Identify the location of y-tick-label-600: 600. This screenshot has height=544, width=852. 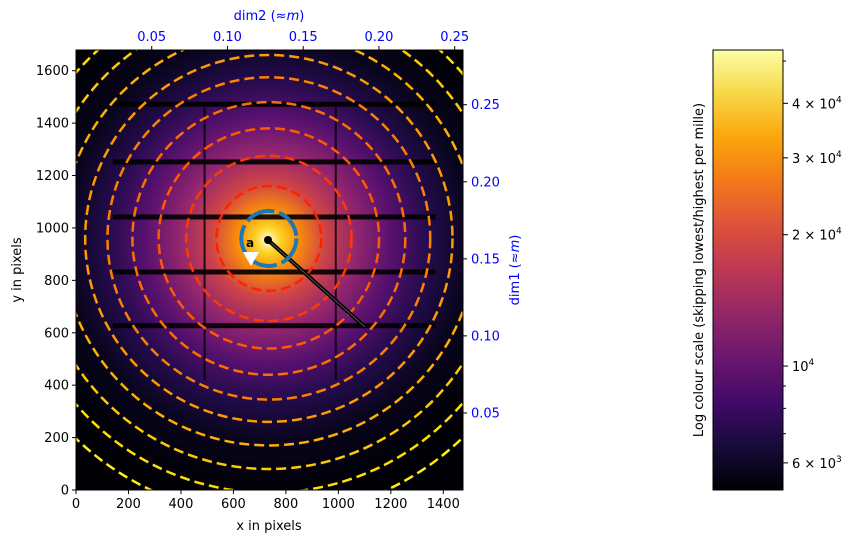
(56, 333).